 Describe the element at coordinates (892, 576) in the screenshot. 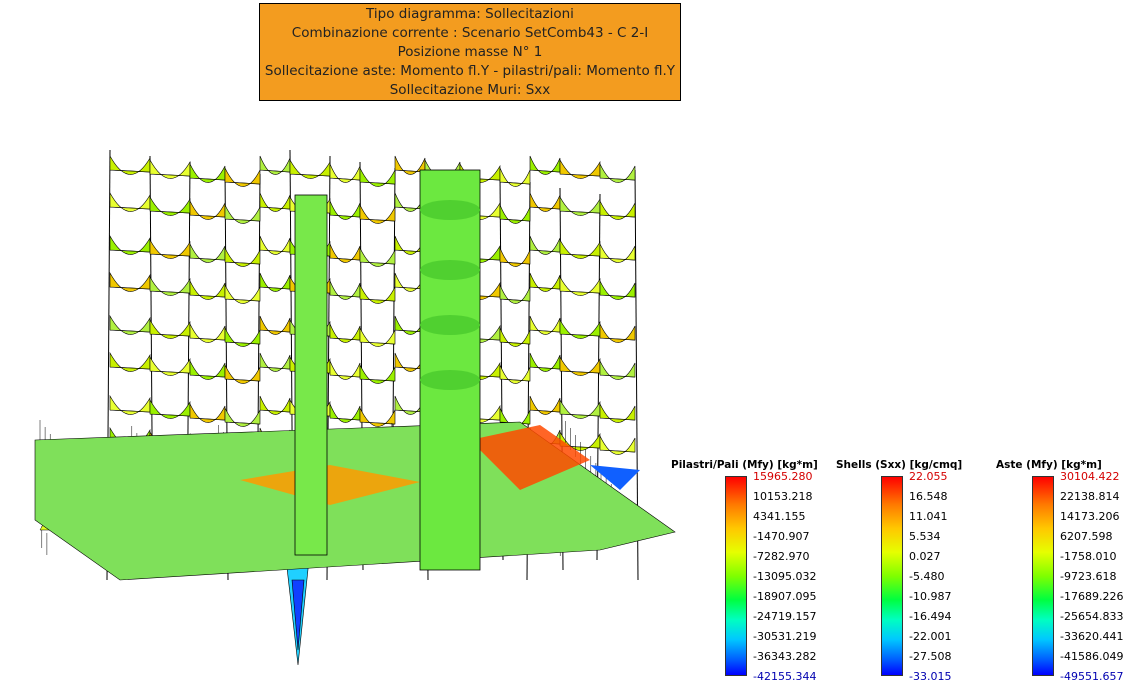

I see `legend-shells-colorbar` at that location.